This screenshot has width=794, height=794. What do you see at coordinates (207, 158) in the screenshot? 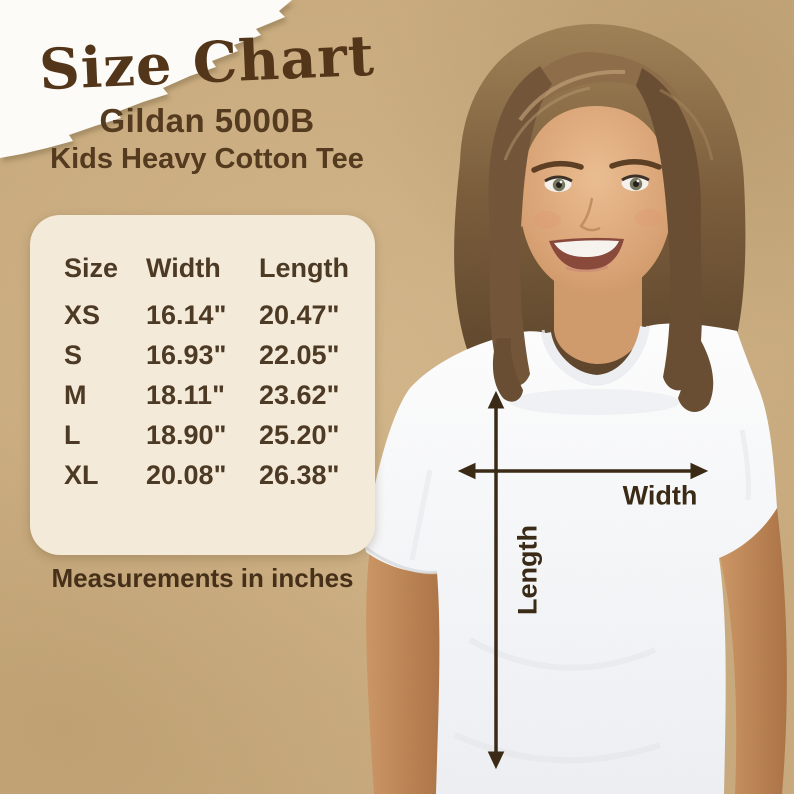
I see `product-description: Kids Heavy Cotton Tee` at bounding box center [207, 158].